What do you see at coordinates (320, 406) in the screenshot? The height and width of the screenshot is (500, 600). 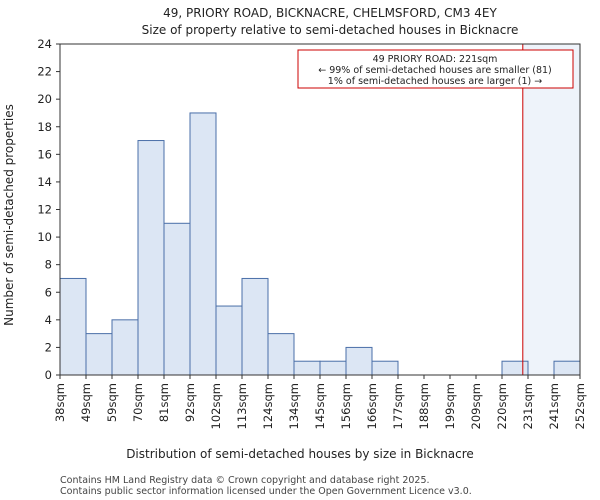 I see `x-tick-label: 145sqm` at bounding box center [320, 406].